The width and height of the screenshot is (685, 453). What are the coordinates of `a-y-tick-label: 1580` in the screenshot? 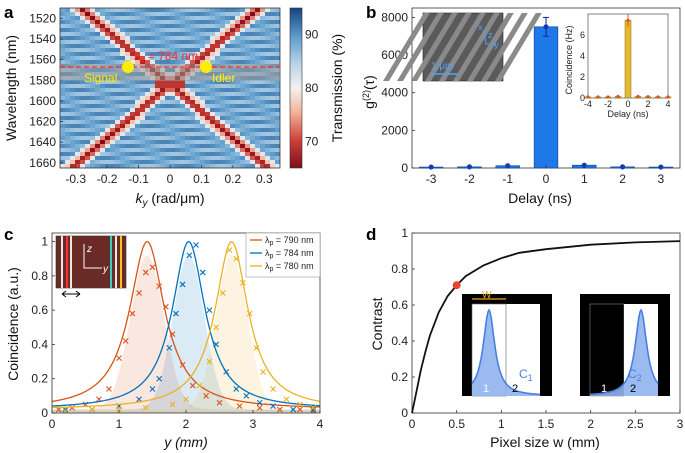 It's located at (42, 80).